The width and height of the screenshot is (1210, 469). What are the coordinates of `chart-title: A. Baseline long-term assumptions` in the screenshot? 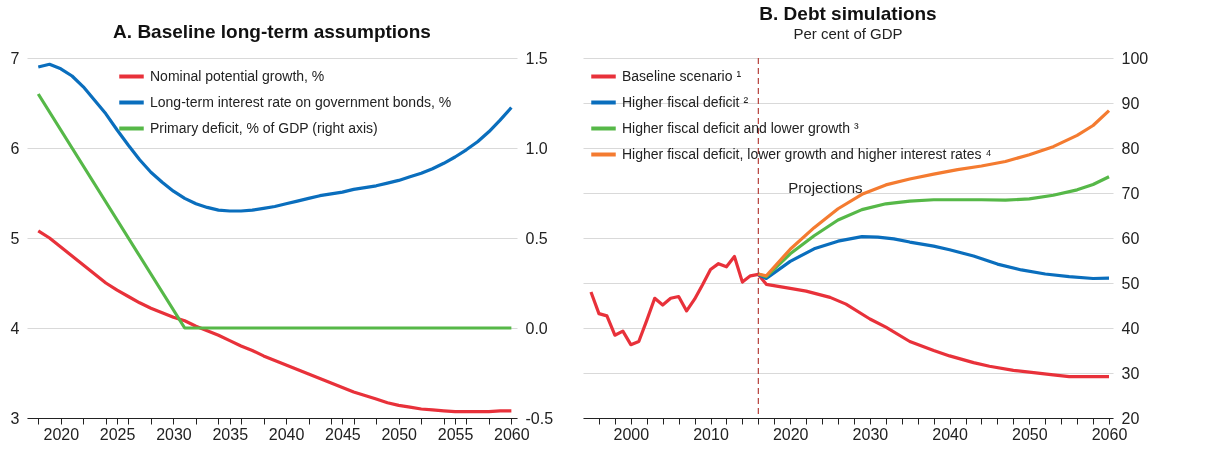 It's located at (272, 31).